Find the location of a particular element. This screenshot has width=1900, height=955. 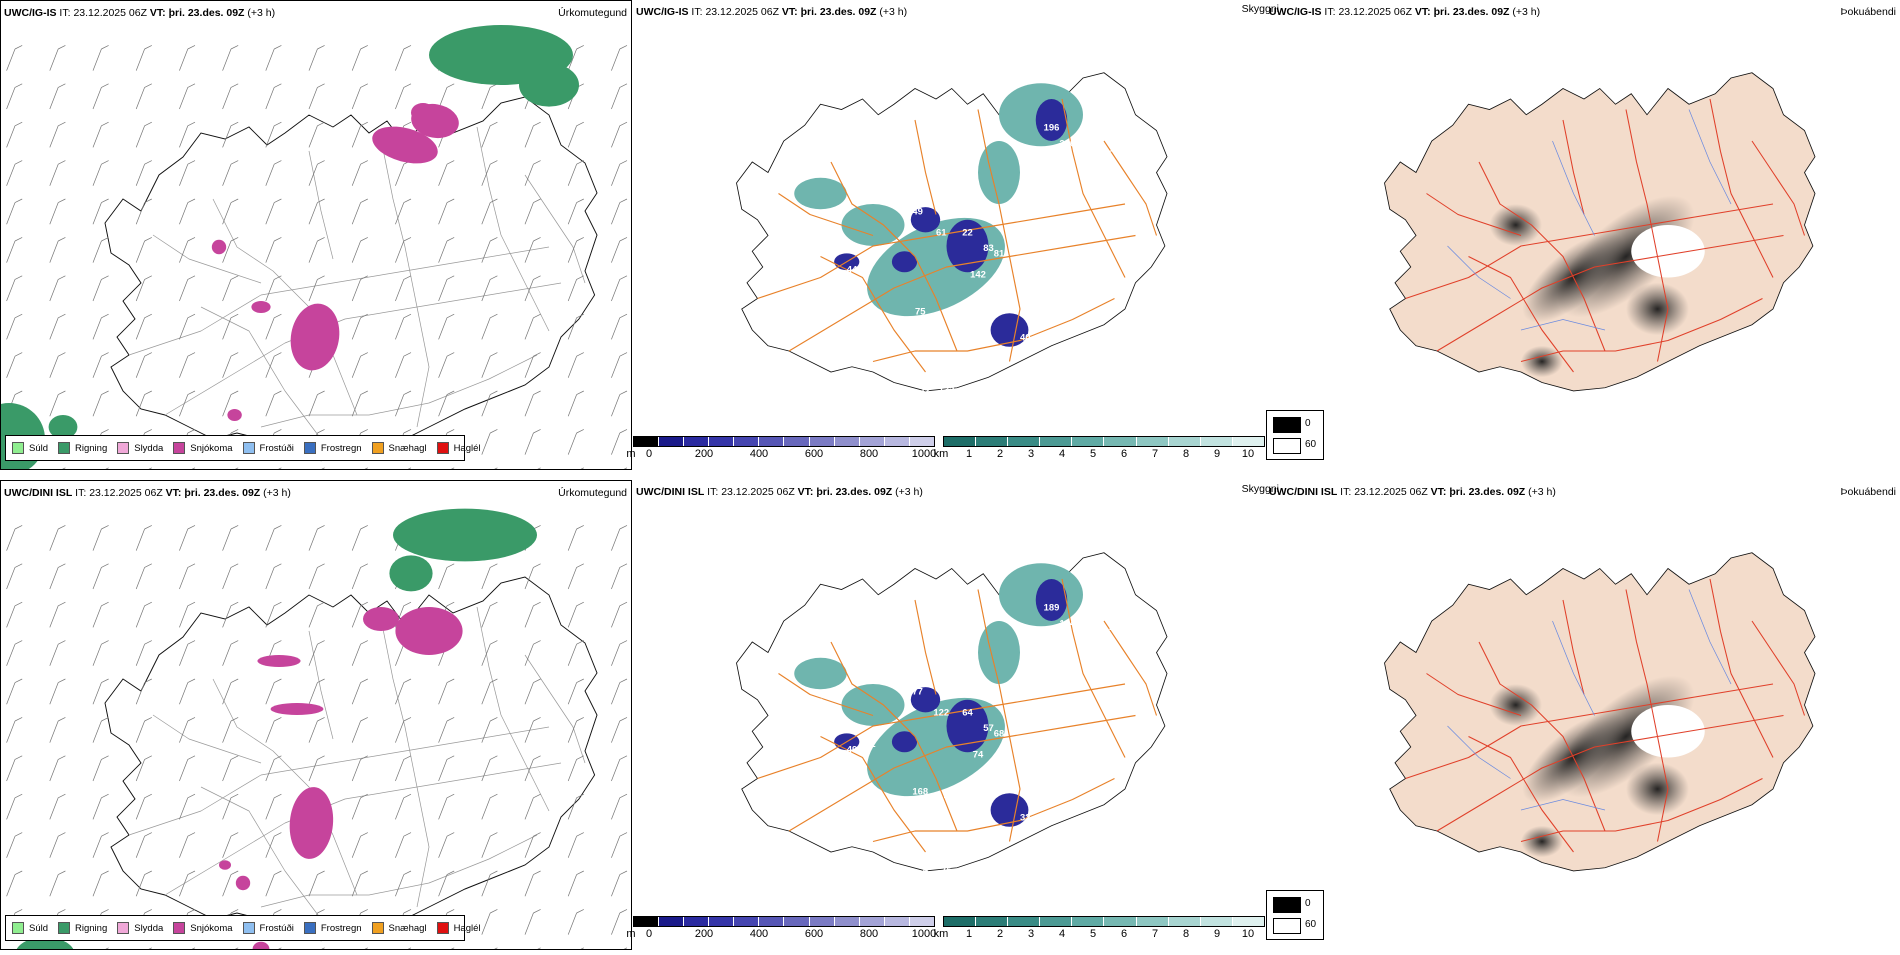

colorbar-tick: 8 is located at coordinates (1186, 934).